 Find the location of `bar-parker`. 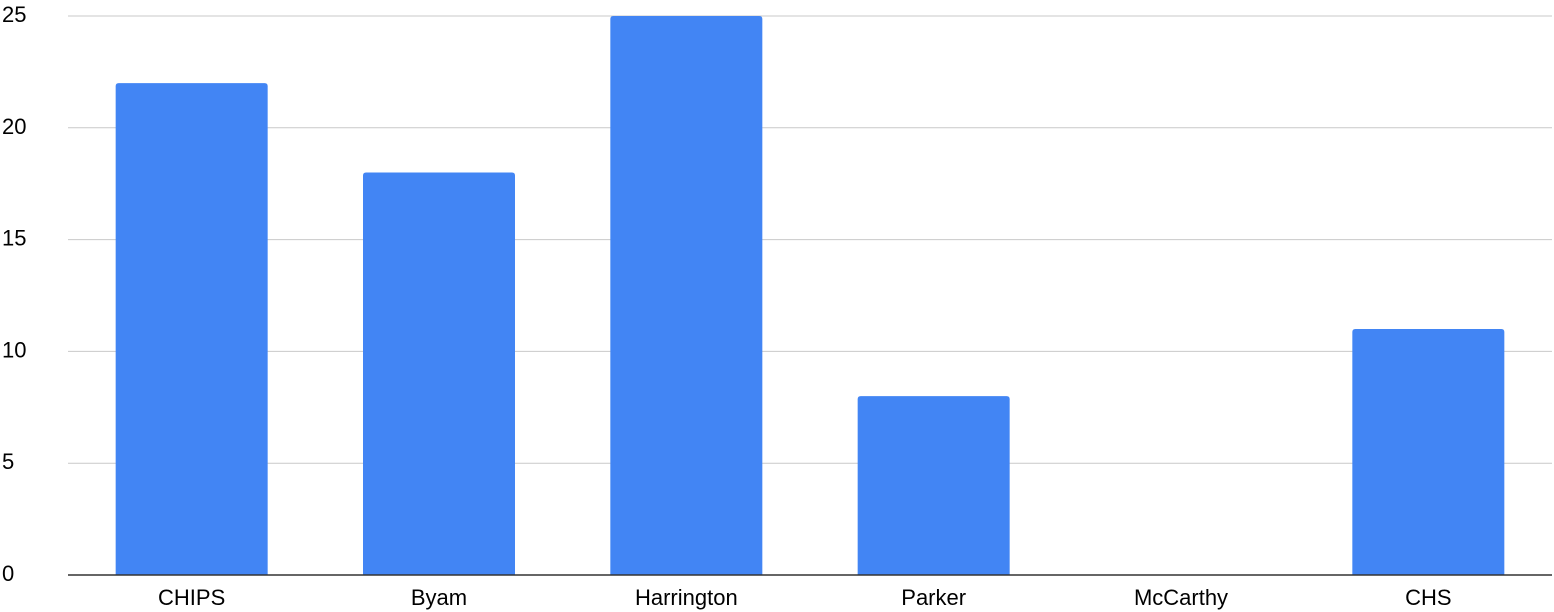

bar-parker is located at coordinates (933, 485).